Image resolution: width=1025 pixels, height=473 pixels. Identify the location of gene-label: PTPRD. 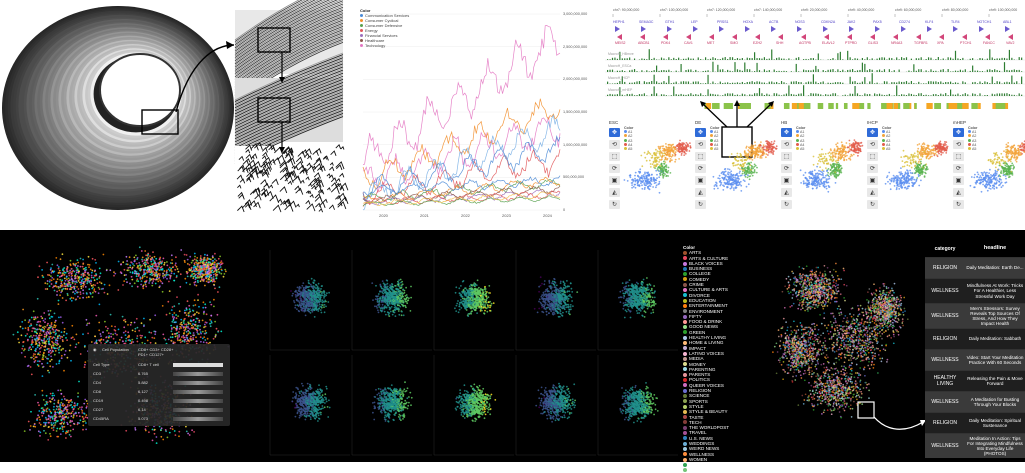
(851, 43).